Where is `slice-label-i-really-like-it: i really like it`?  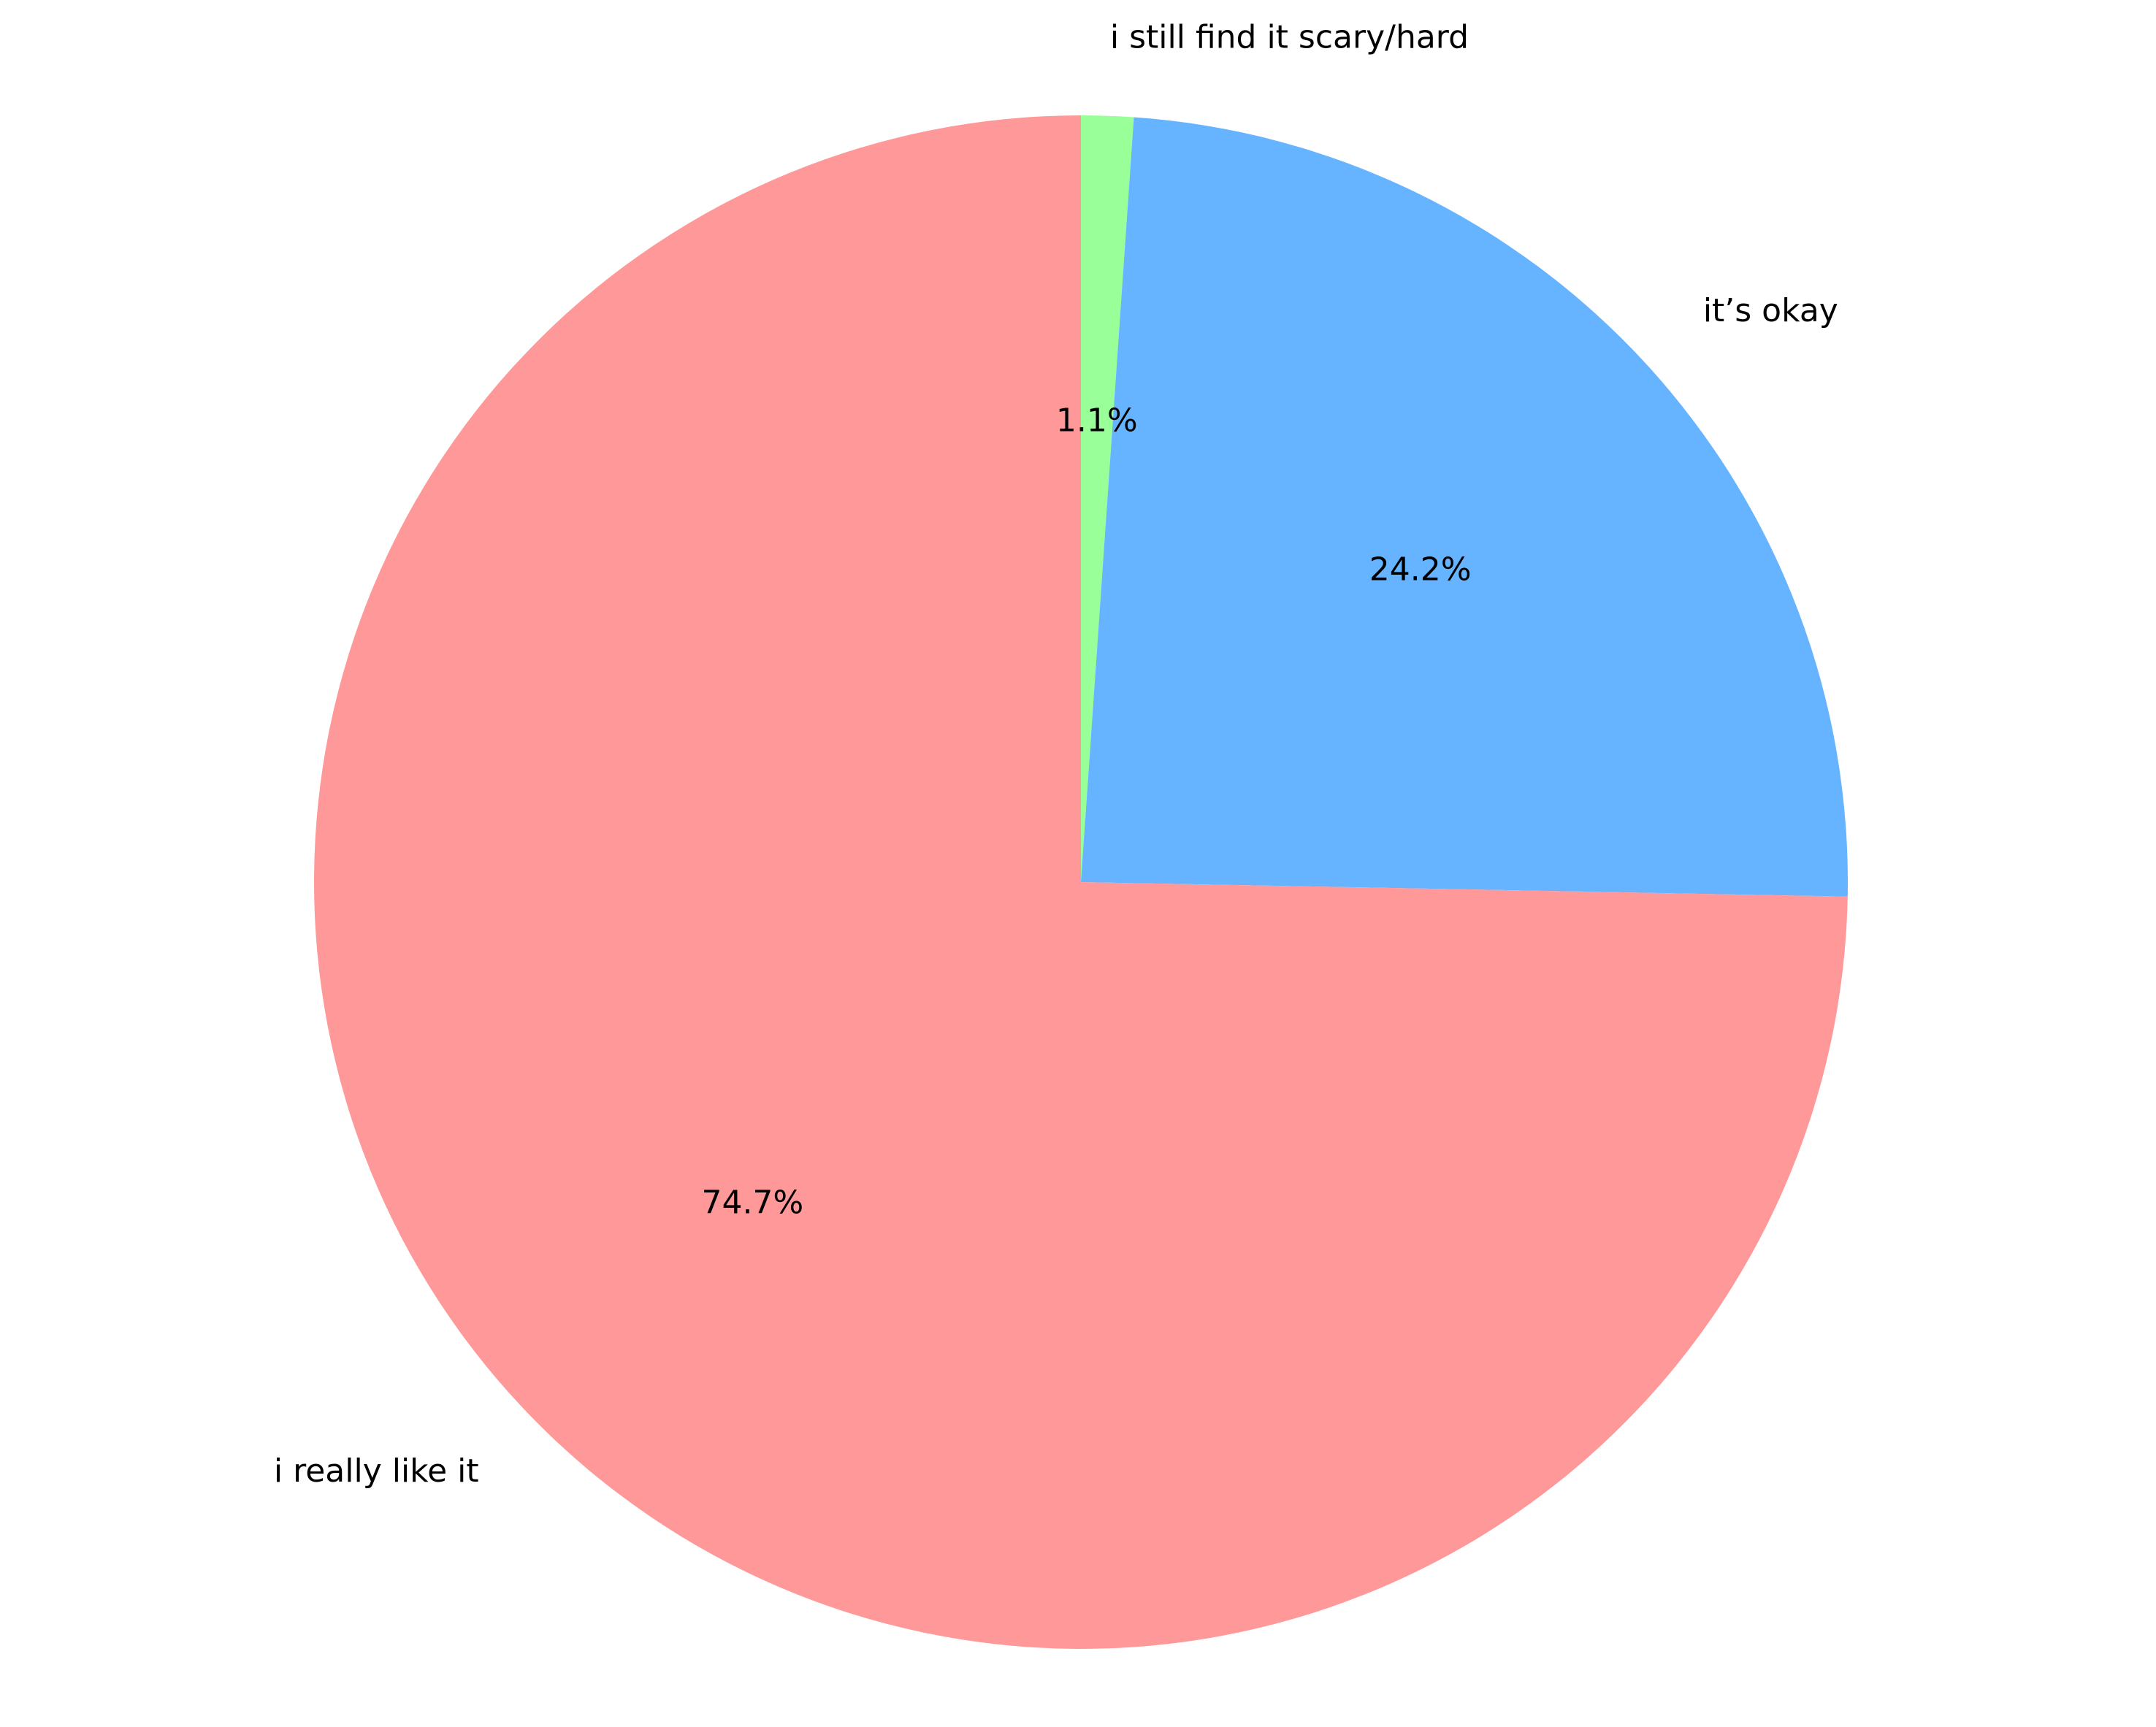
slice-label-i-really-like-it: i really like it is located at coordinates (377, 1471).